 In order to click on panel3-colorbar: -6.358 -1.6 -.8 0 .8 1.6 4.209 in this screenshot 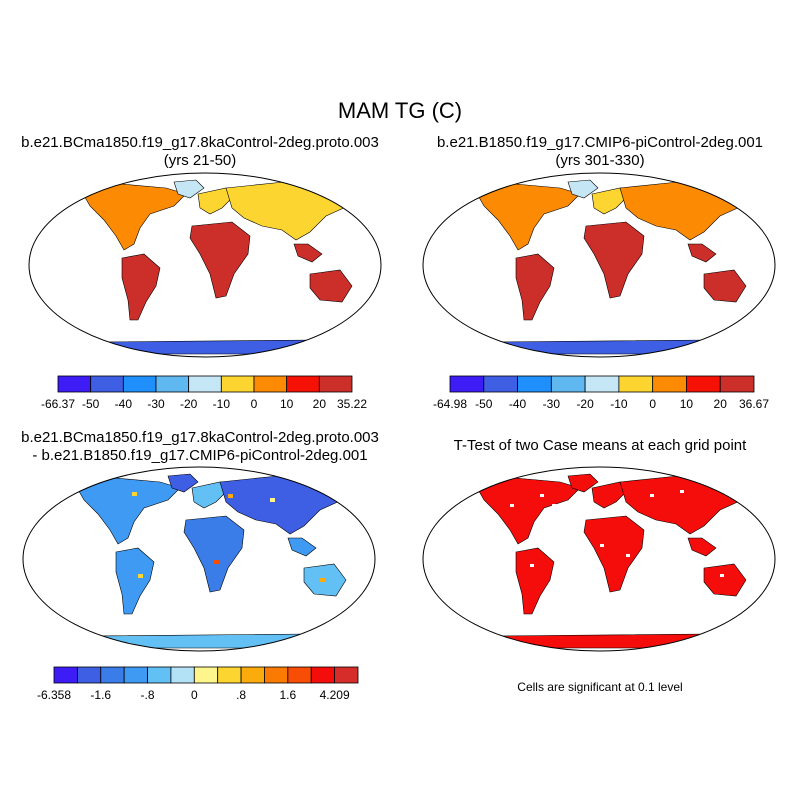, I will do `click(198, 684)`.